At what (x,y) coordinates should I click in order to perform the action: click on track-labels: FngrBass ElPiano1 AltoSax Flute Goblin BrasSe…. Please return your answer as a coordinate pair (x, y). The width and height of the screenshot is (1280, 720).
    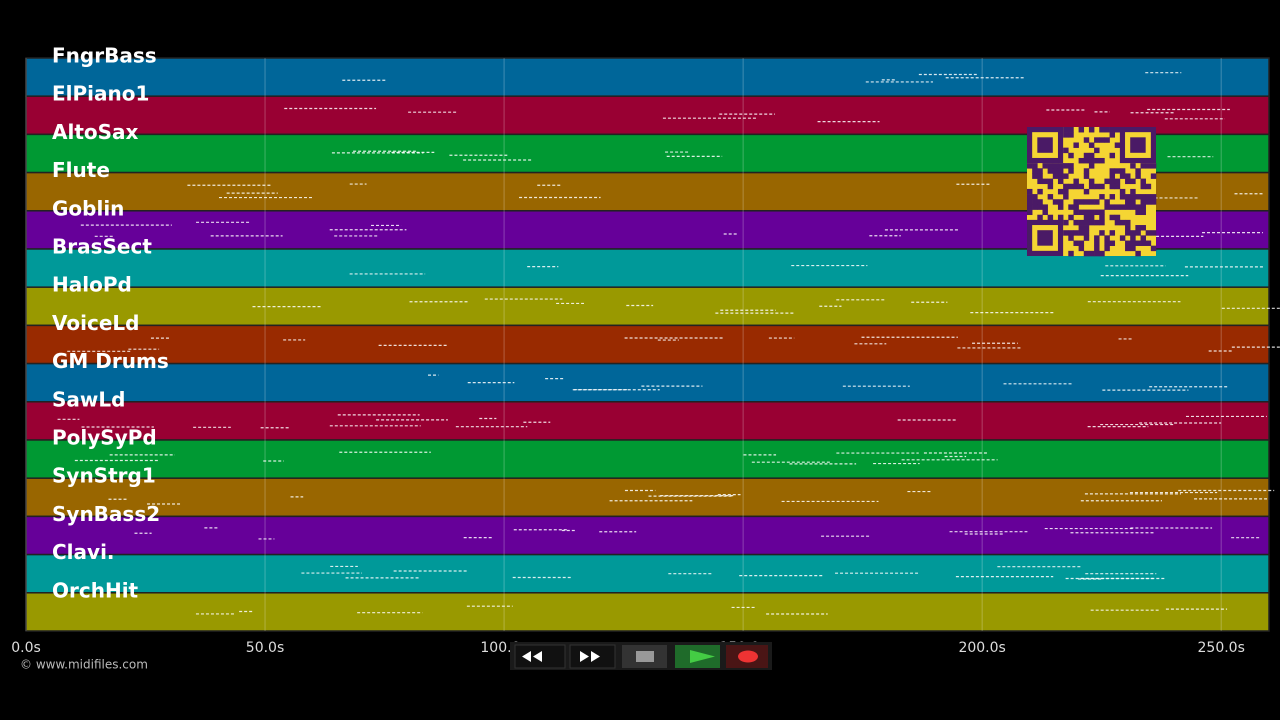
    Looking at the image, I should click on (110, 323).